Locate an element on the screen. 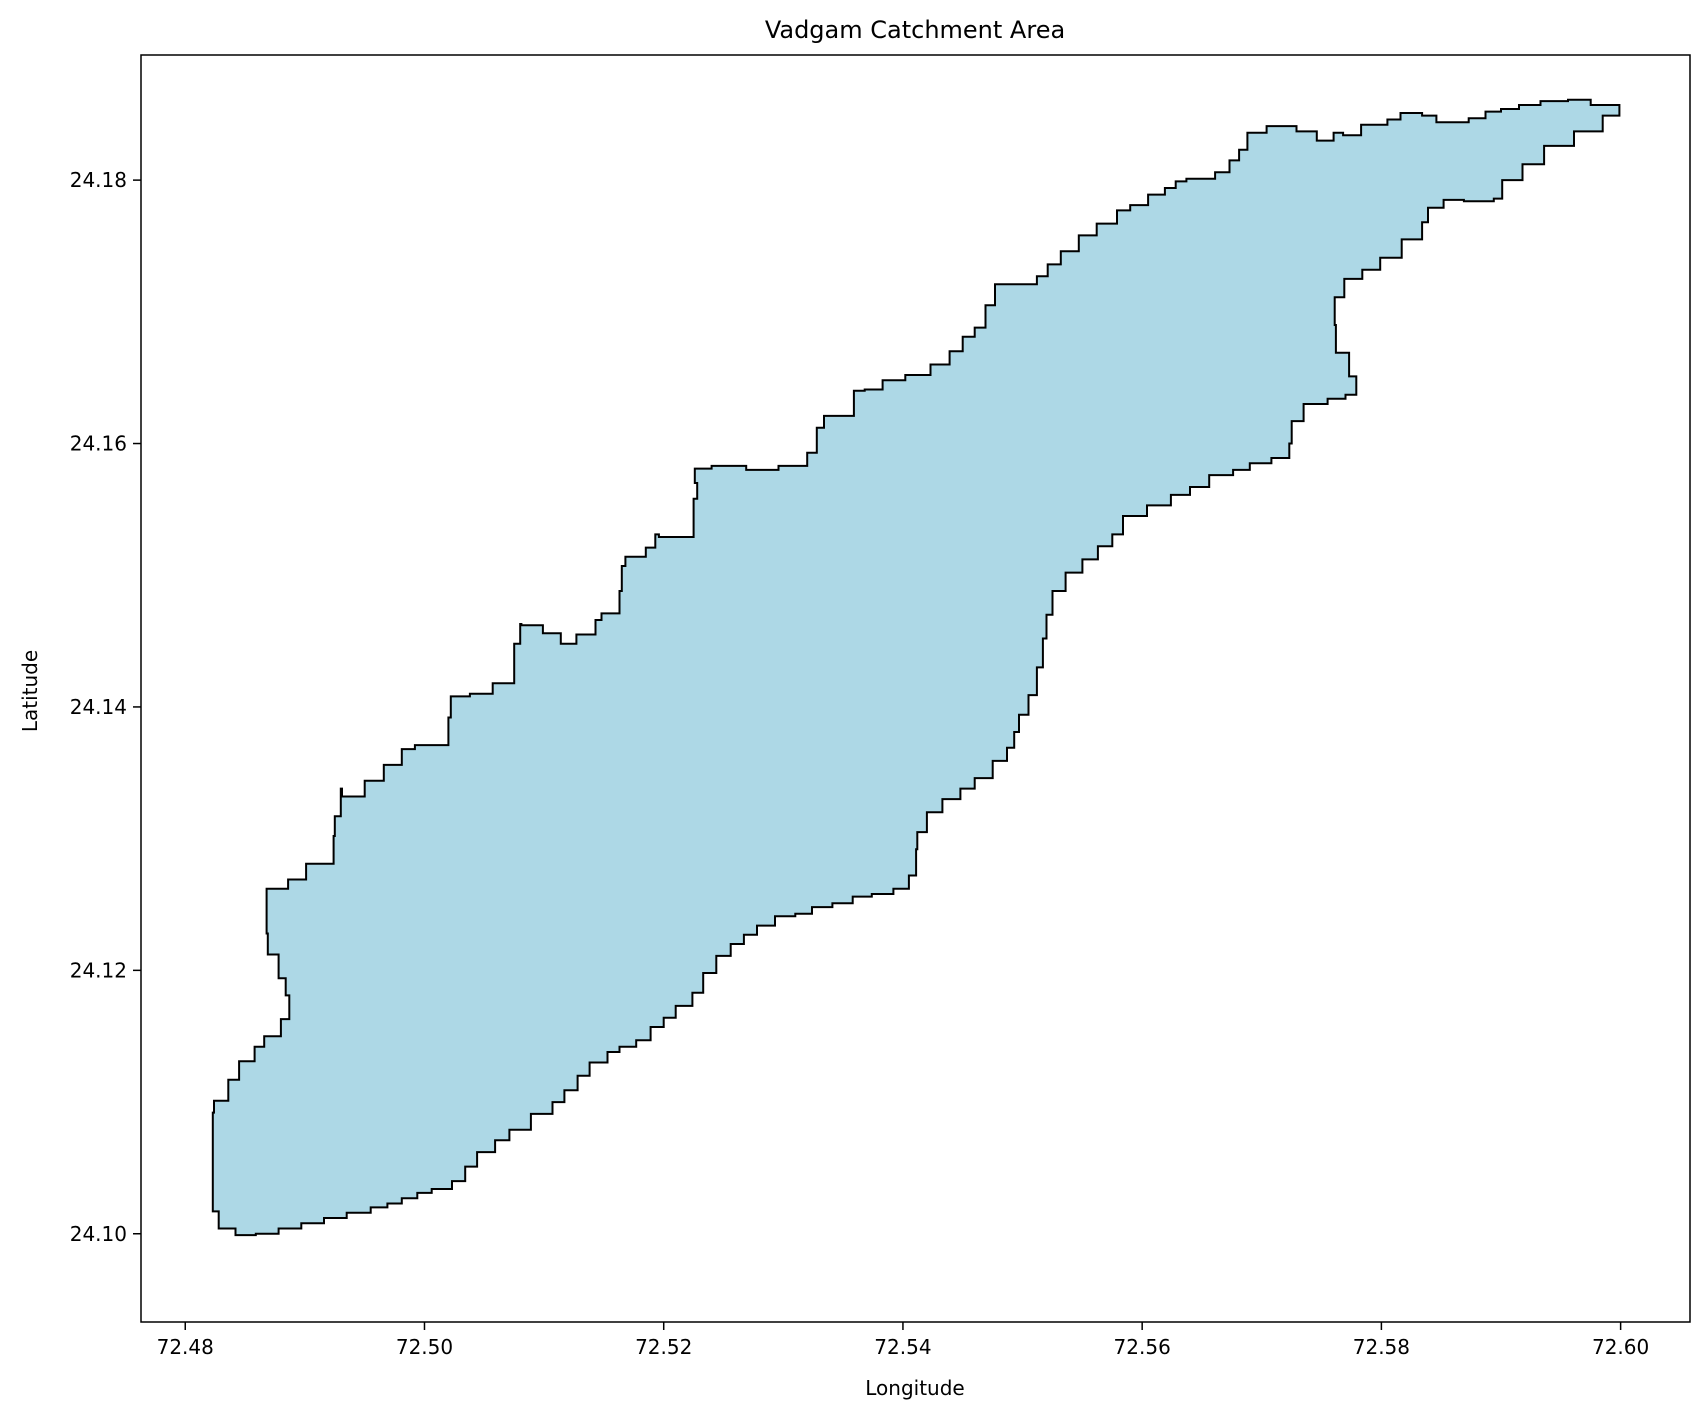  y-tick-label: 24.10 is located at coordinates (98, 1234).